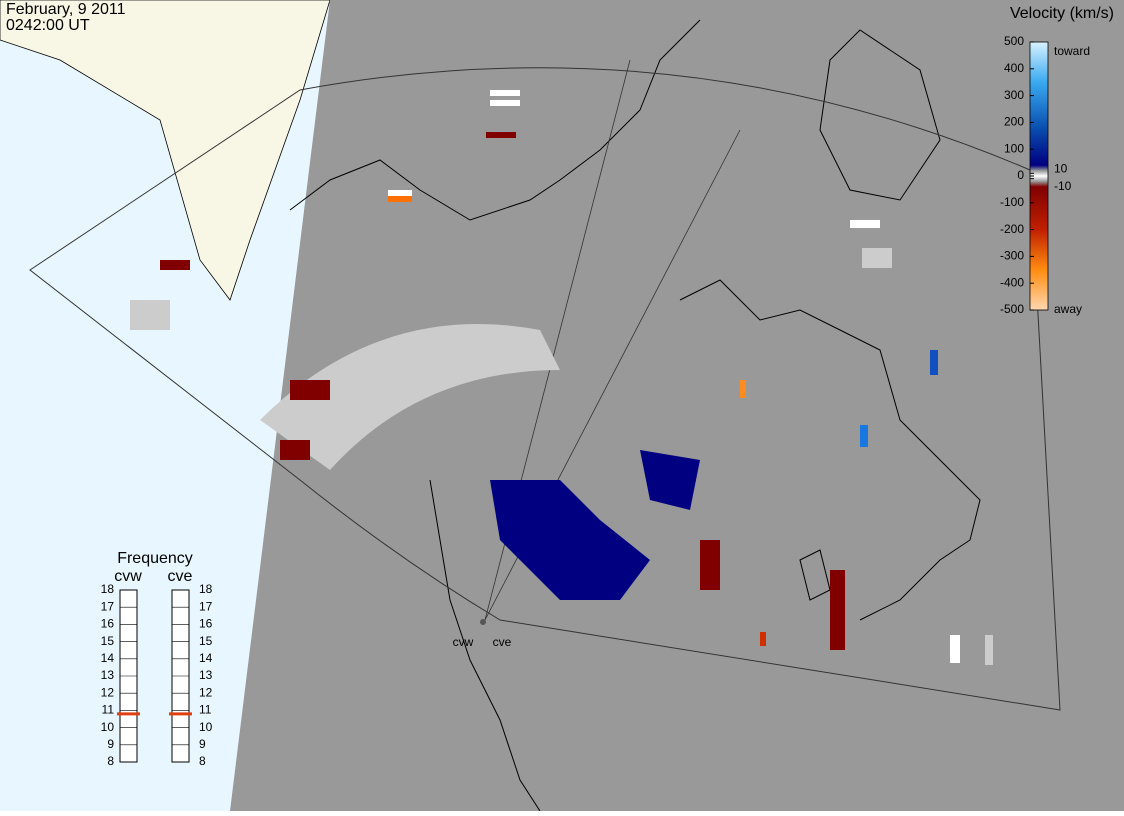 Image resolution: width=1124 pixels, height=816 pixels. I want to click on radar-name: cve, so click(180, 576).